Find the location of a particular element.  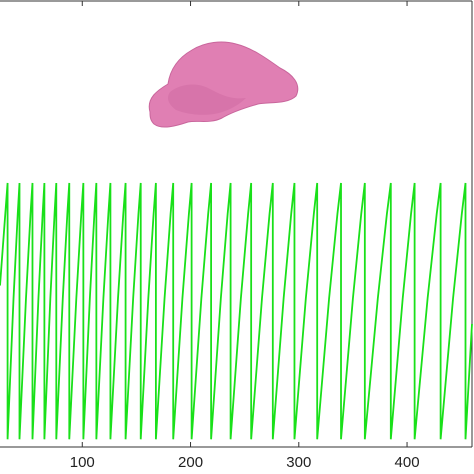

x-tick-label: 300 is located at coordinates (298, 462).